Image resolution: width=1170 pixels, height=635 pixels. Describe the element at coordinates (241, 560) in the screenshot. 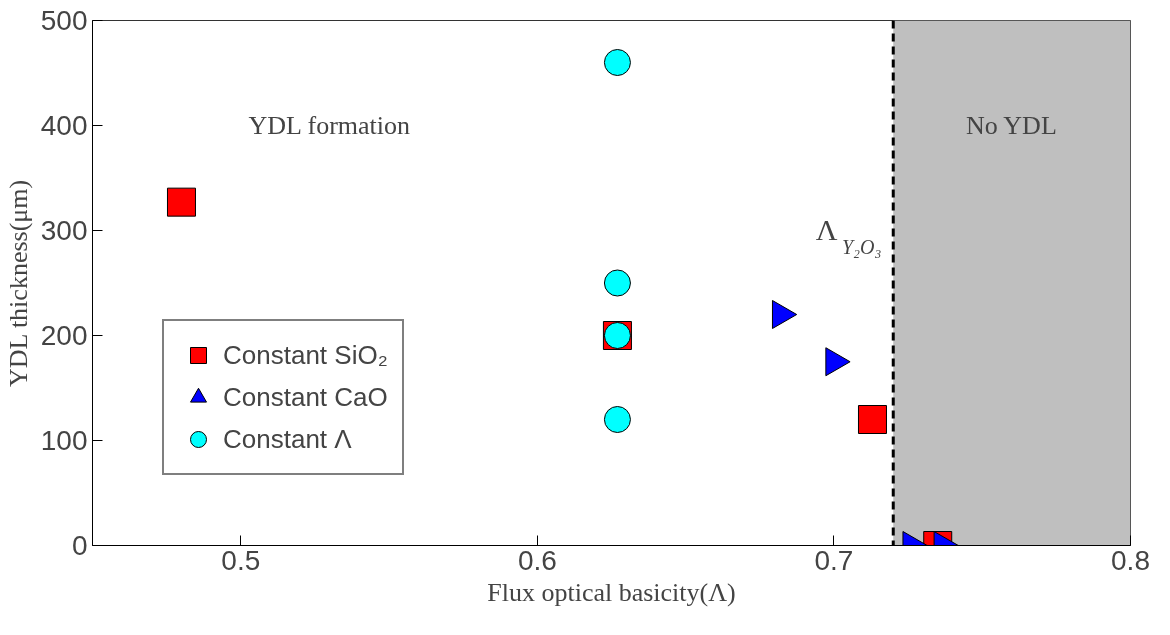

I see `x-tick-label: 0.5` at that location.